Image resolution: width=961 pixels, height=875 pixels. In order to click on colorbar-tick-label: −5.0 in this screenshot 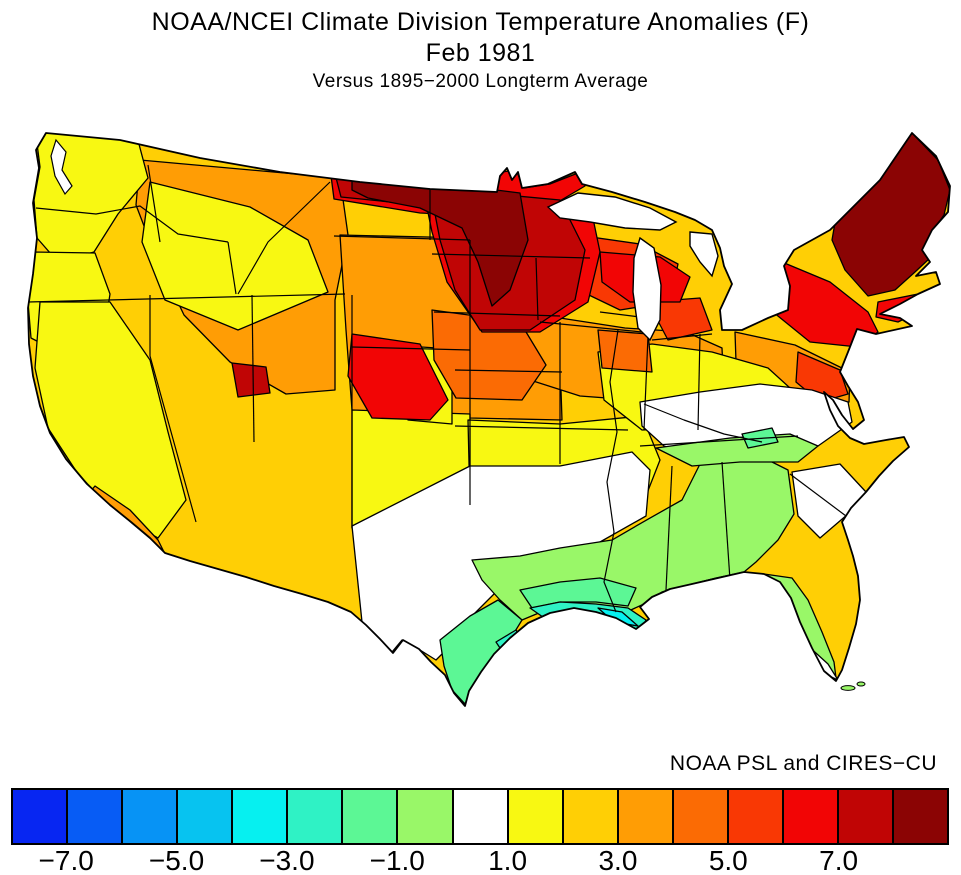, I will do `click(176, 860)`.